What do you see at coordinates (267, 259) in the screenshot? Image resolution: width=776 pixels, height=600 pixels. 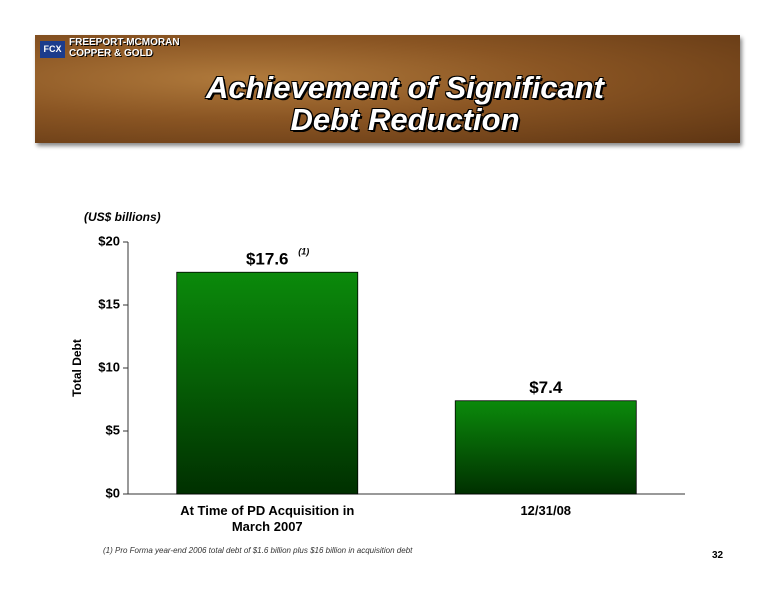 I see `value-label: $17.6` at bounding box center [267, 259].